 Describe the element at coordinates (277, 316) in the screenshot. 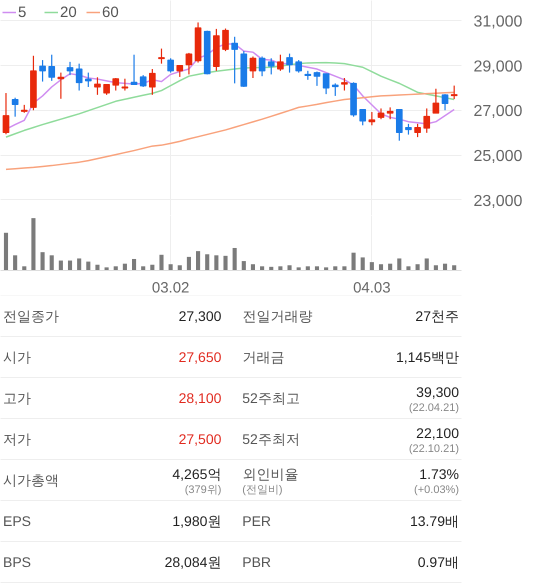

I see `category-label: 전일거래량` at that location.